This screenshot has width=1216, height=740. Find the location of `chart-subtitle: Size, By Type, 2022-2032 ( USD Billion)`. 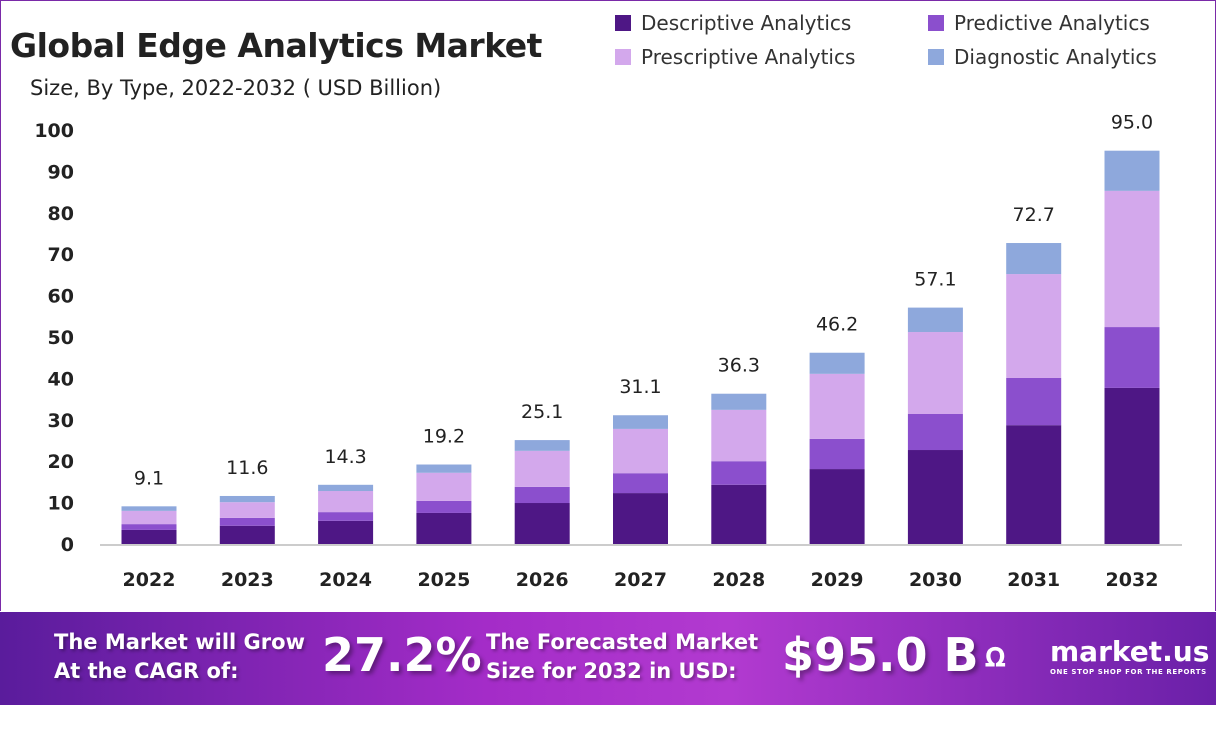

chart-subtitle: Size, By Type, 2022-2032 ( USD Billion) is located at coordinates (236, 88).